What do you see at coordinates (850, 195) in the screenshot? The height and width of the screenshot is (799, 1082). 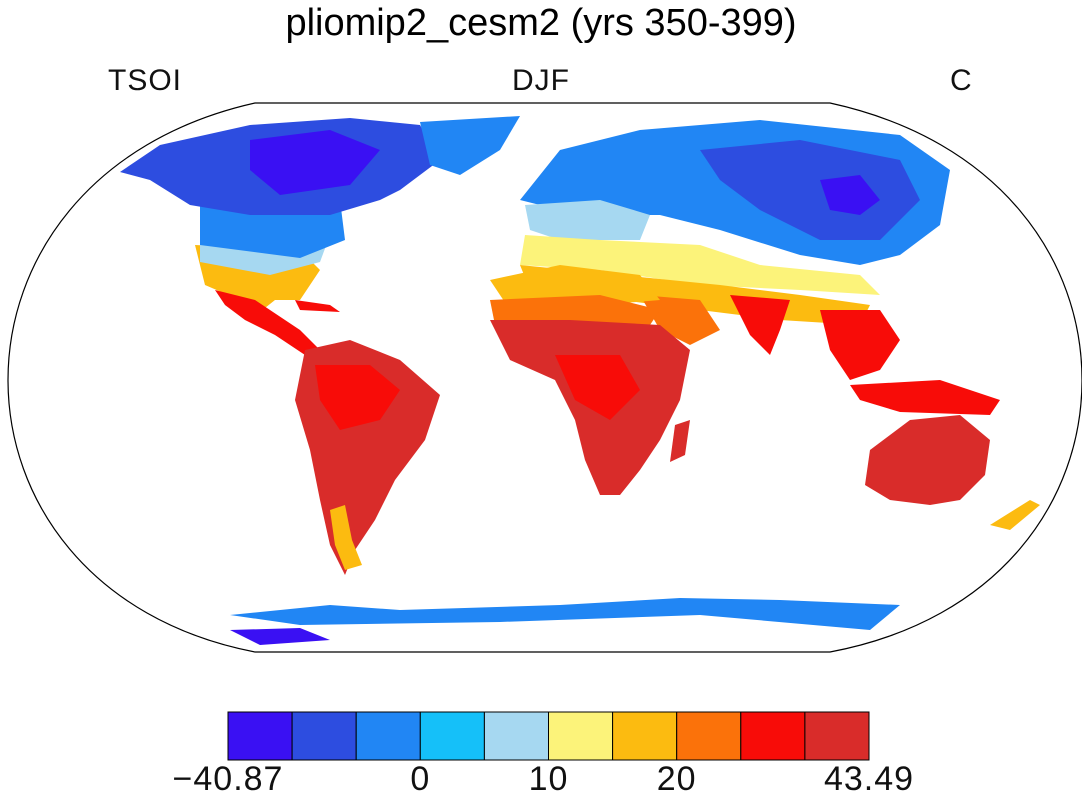 I see `siberia-pole` at bounding box center [850, 195].